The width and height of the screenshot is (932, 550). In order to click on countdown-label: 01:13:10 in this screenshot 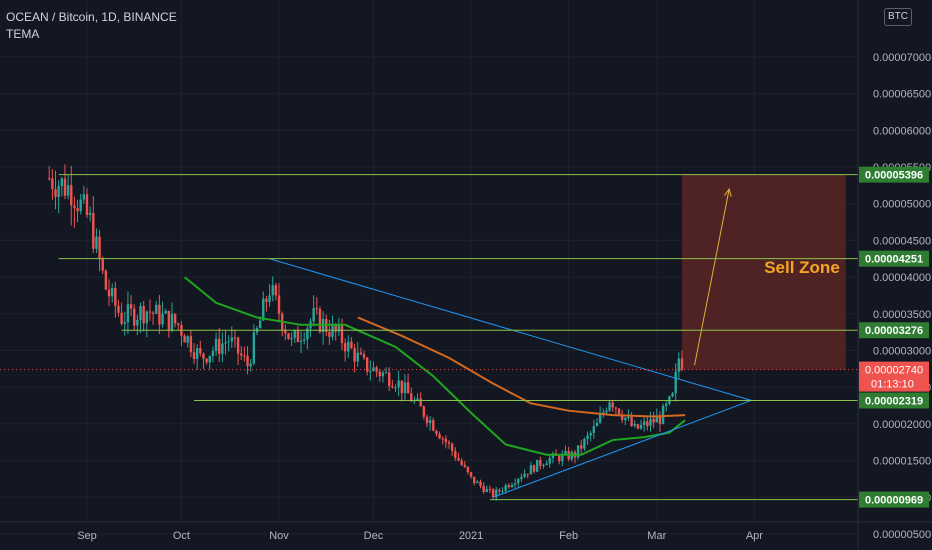, I will do `click(892, 385)`.